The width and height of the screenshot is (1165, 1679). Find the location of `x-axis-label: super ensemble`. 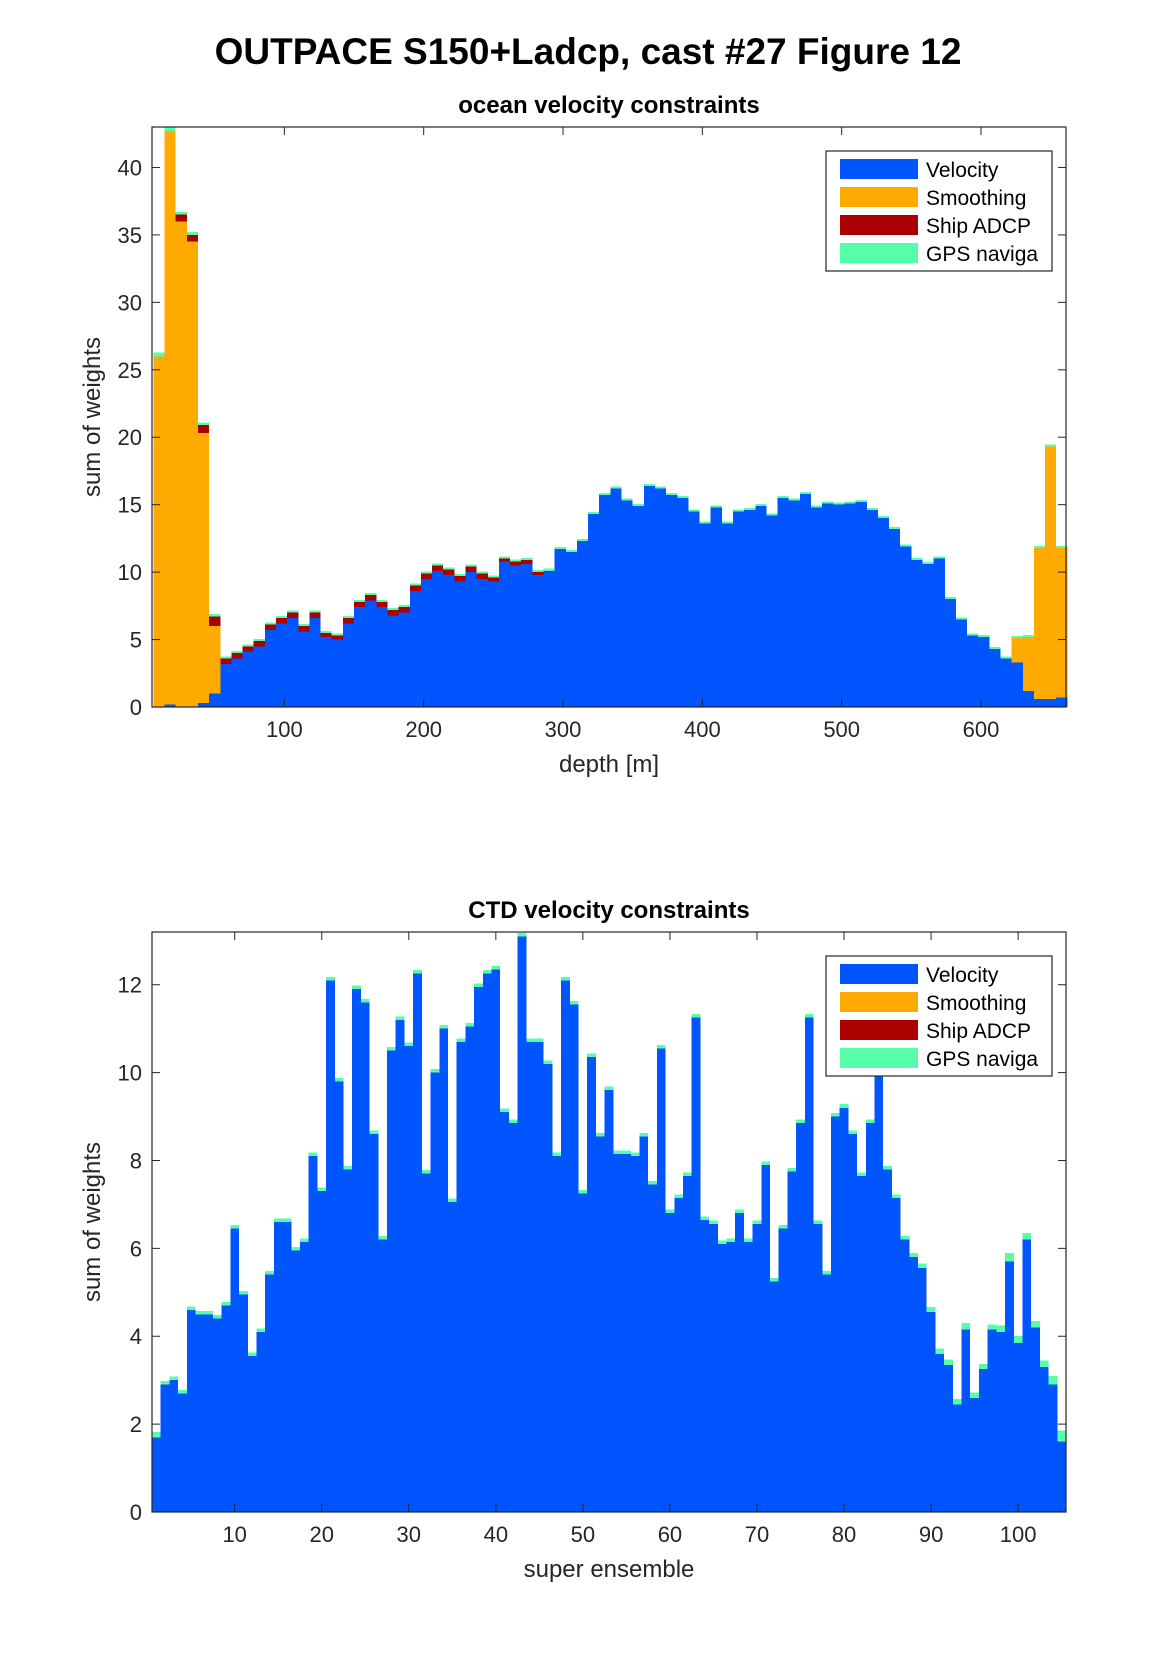

x-axis-label: super ensemble is located at coordinates (609, 1569).